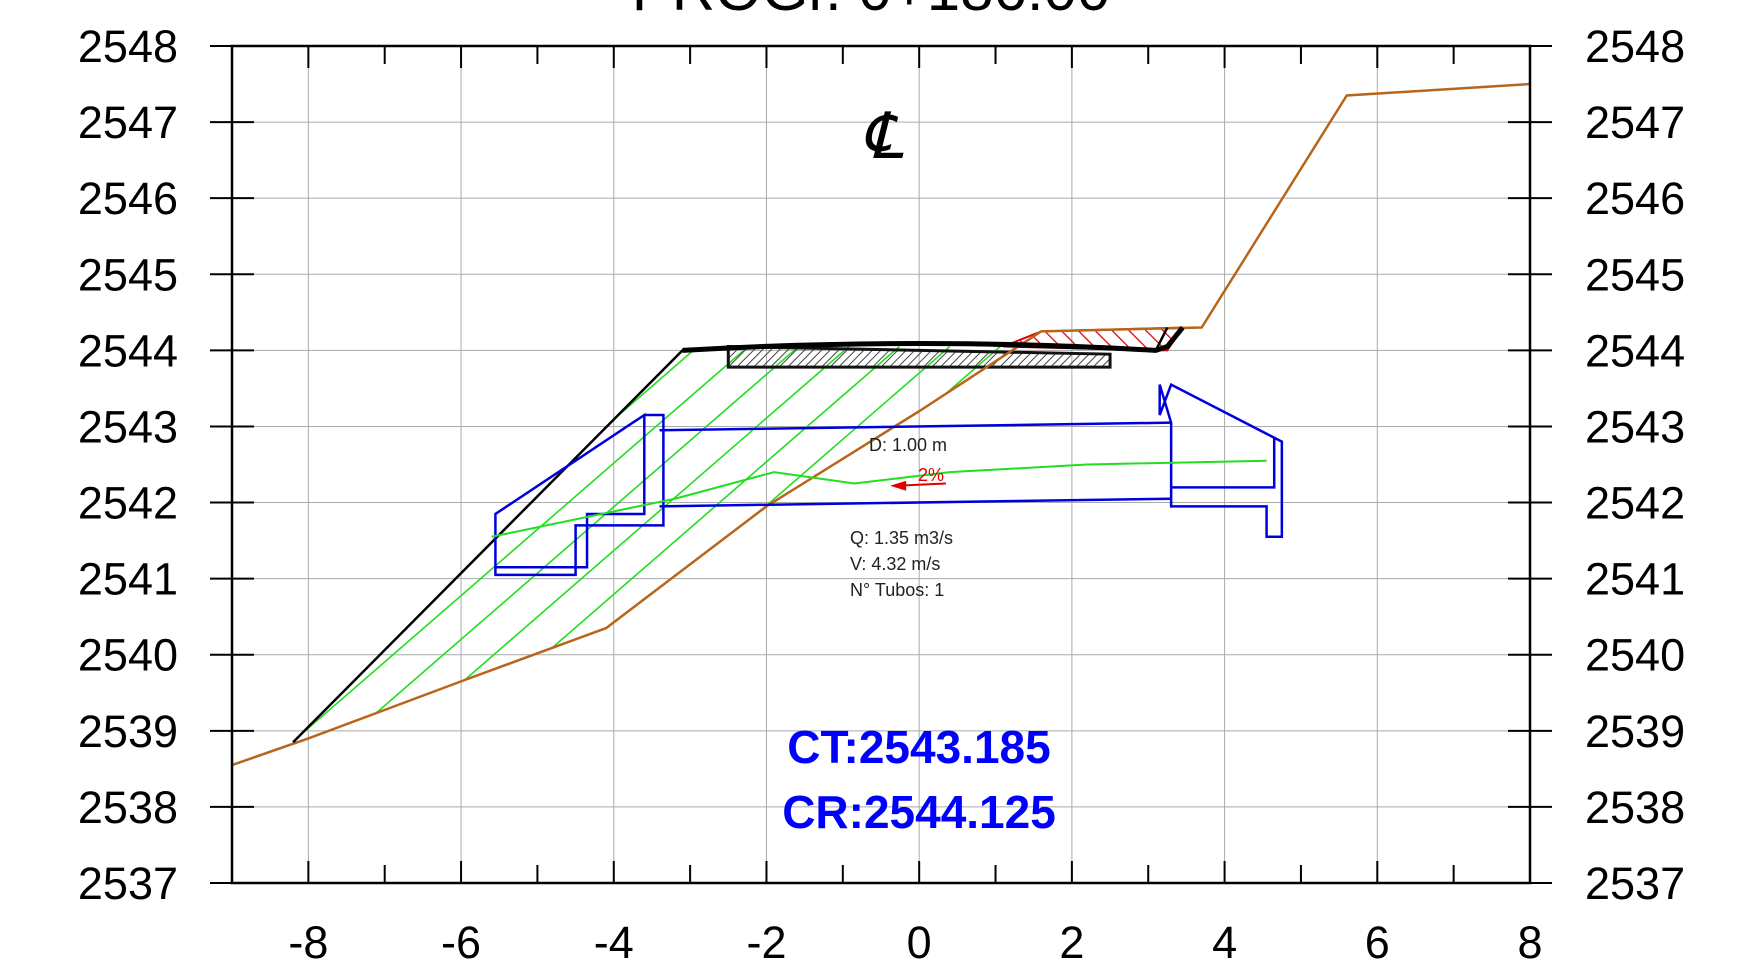 The height and width of the screenshot is (963, 1742). Describe the element at coordinates (933, 339) in the screenshot. I see `road-surface` at that location.